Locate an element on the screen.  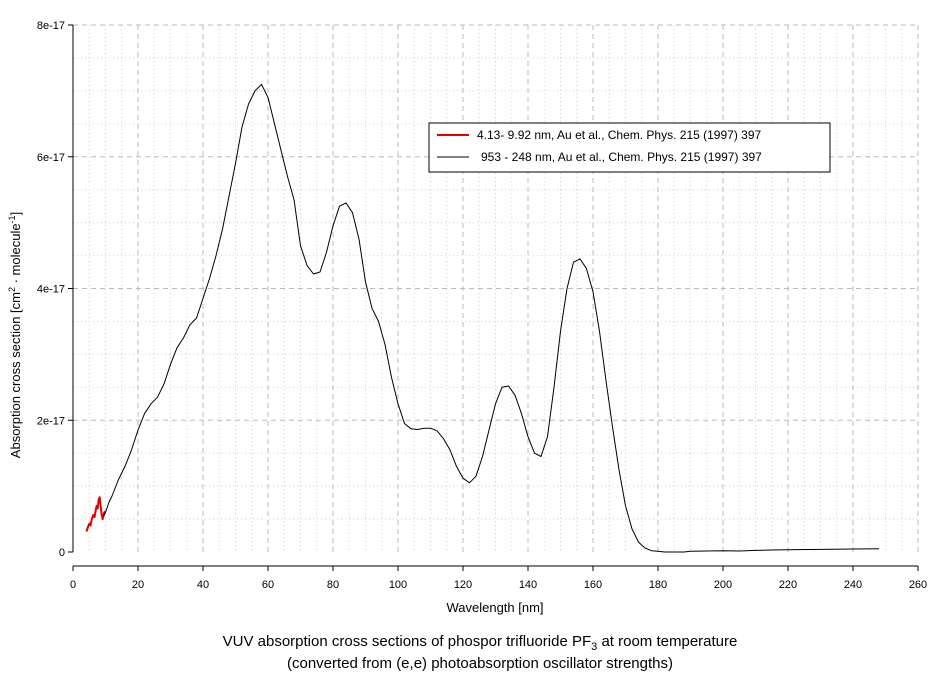
x-axis-ticks: 0 20 40 60 80 100 120 140 160 180 200 220 240 260 is located at coordinates (498, 578).